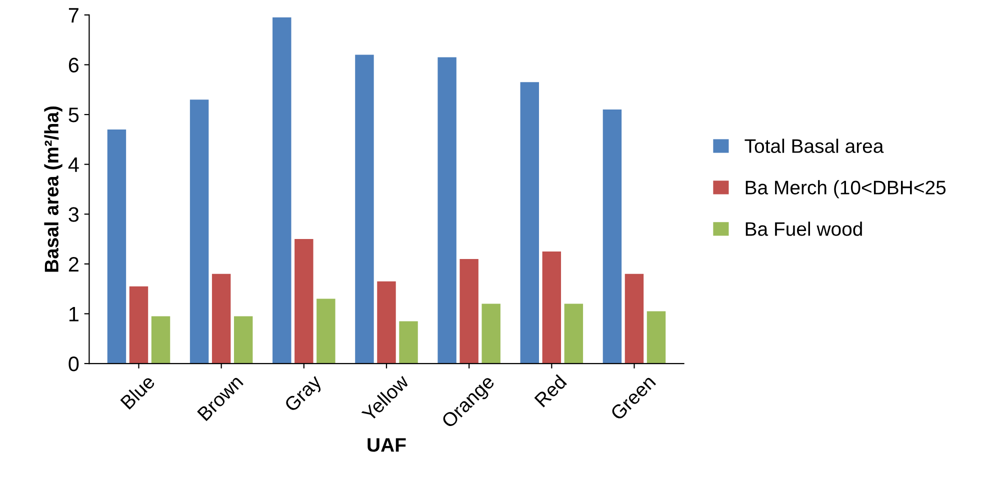 This screenshot has height=498, width=991. Describe the element at coordinates (73, 115) in the screenshot. I see `y-tick-label: 5` at that location.